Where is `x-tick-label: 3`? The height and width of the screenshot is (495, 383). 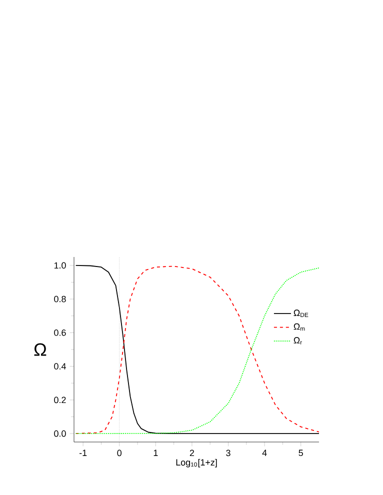 x-tick-label: 3 is located at coordinates (228, 453).